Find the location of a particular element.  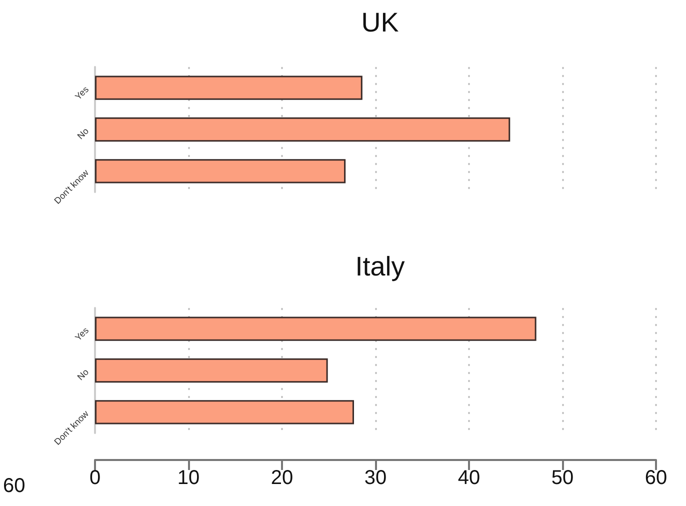

chart-title: Italy is located at coordinates (380, 267).